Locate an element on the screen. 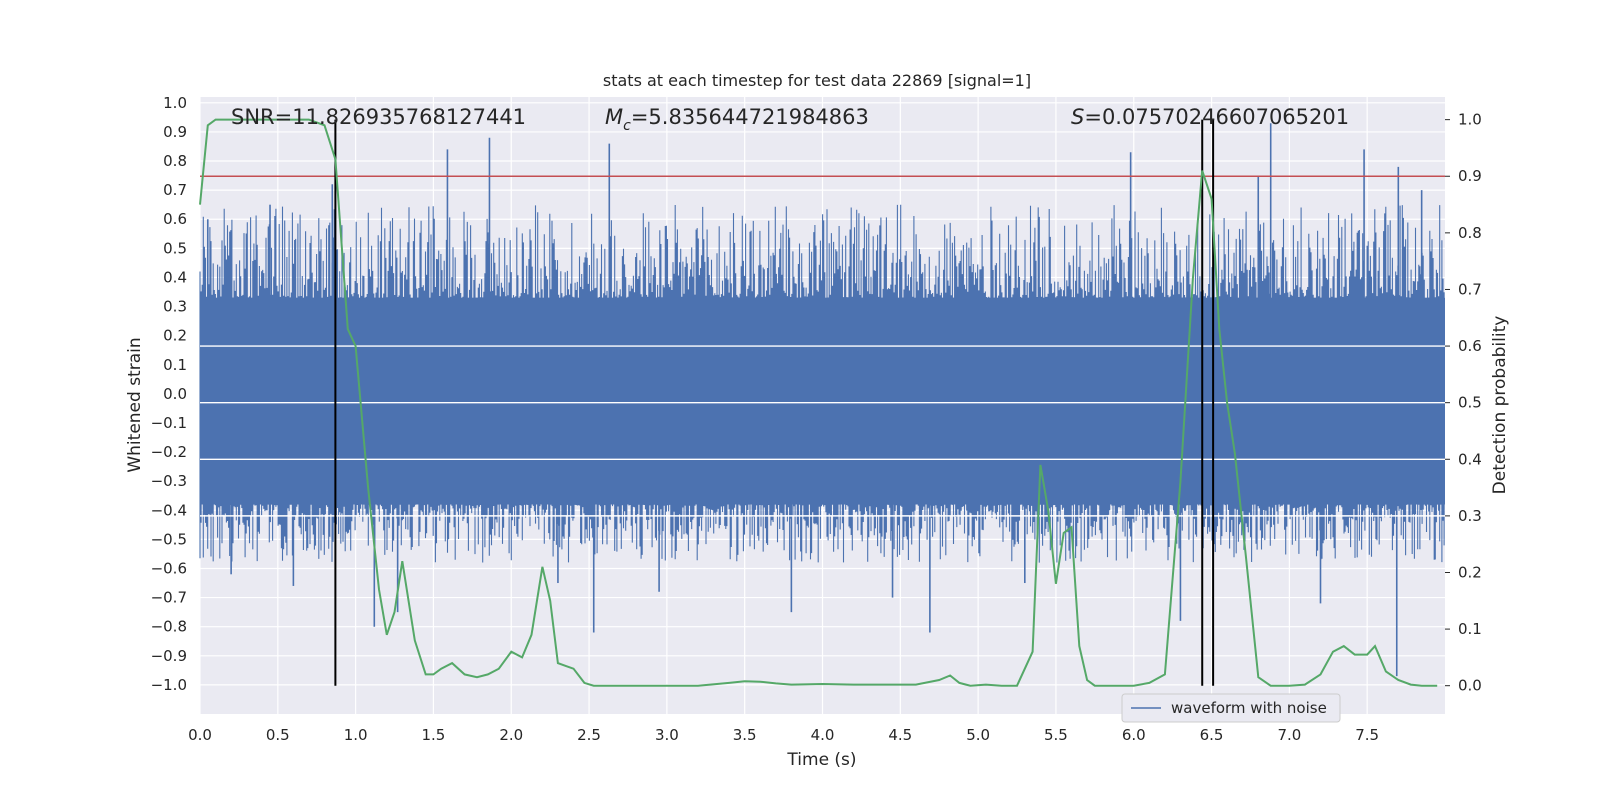  chirp-mass-value: =5.835644721984863 is located at coordinates (750, 117).